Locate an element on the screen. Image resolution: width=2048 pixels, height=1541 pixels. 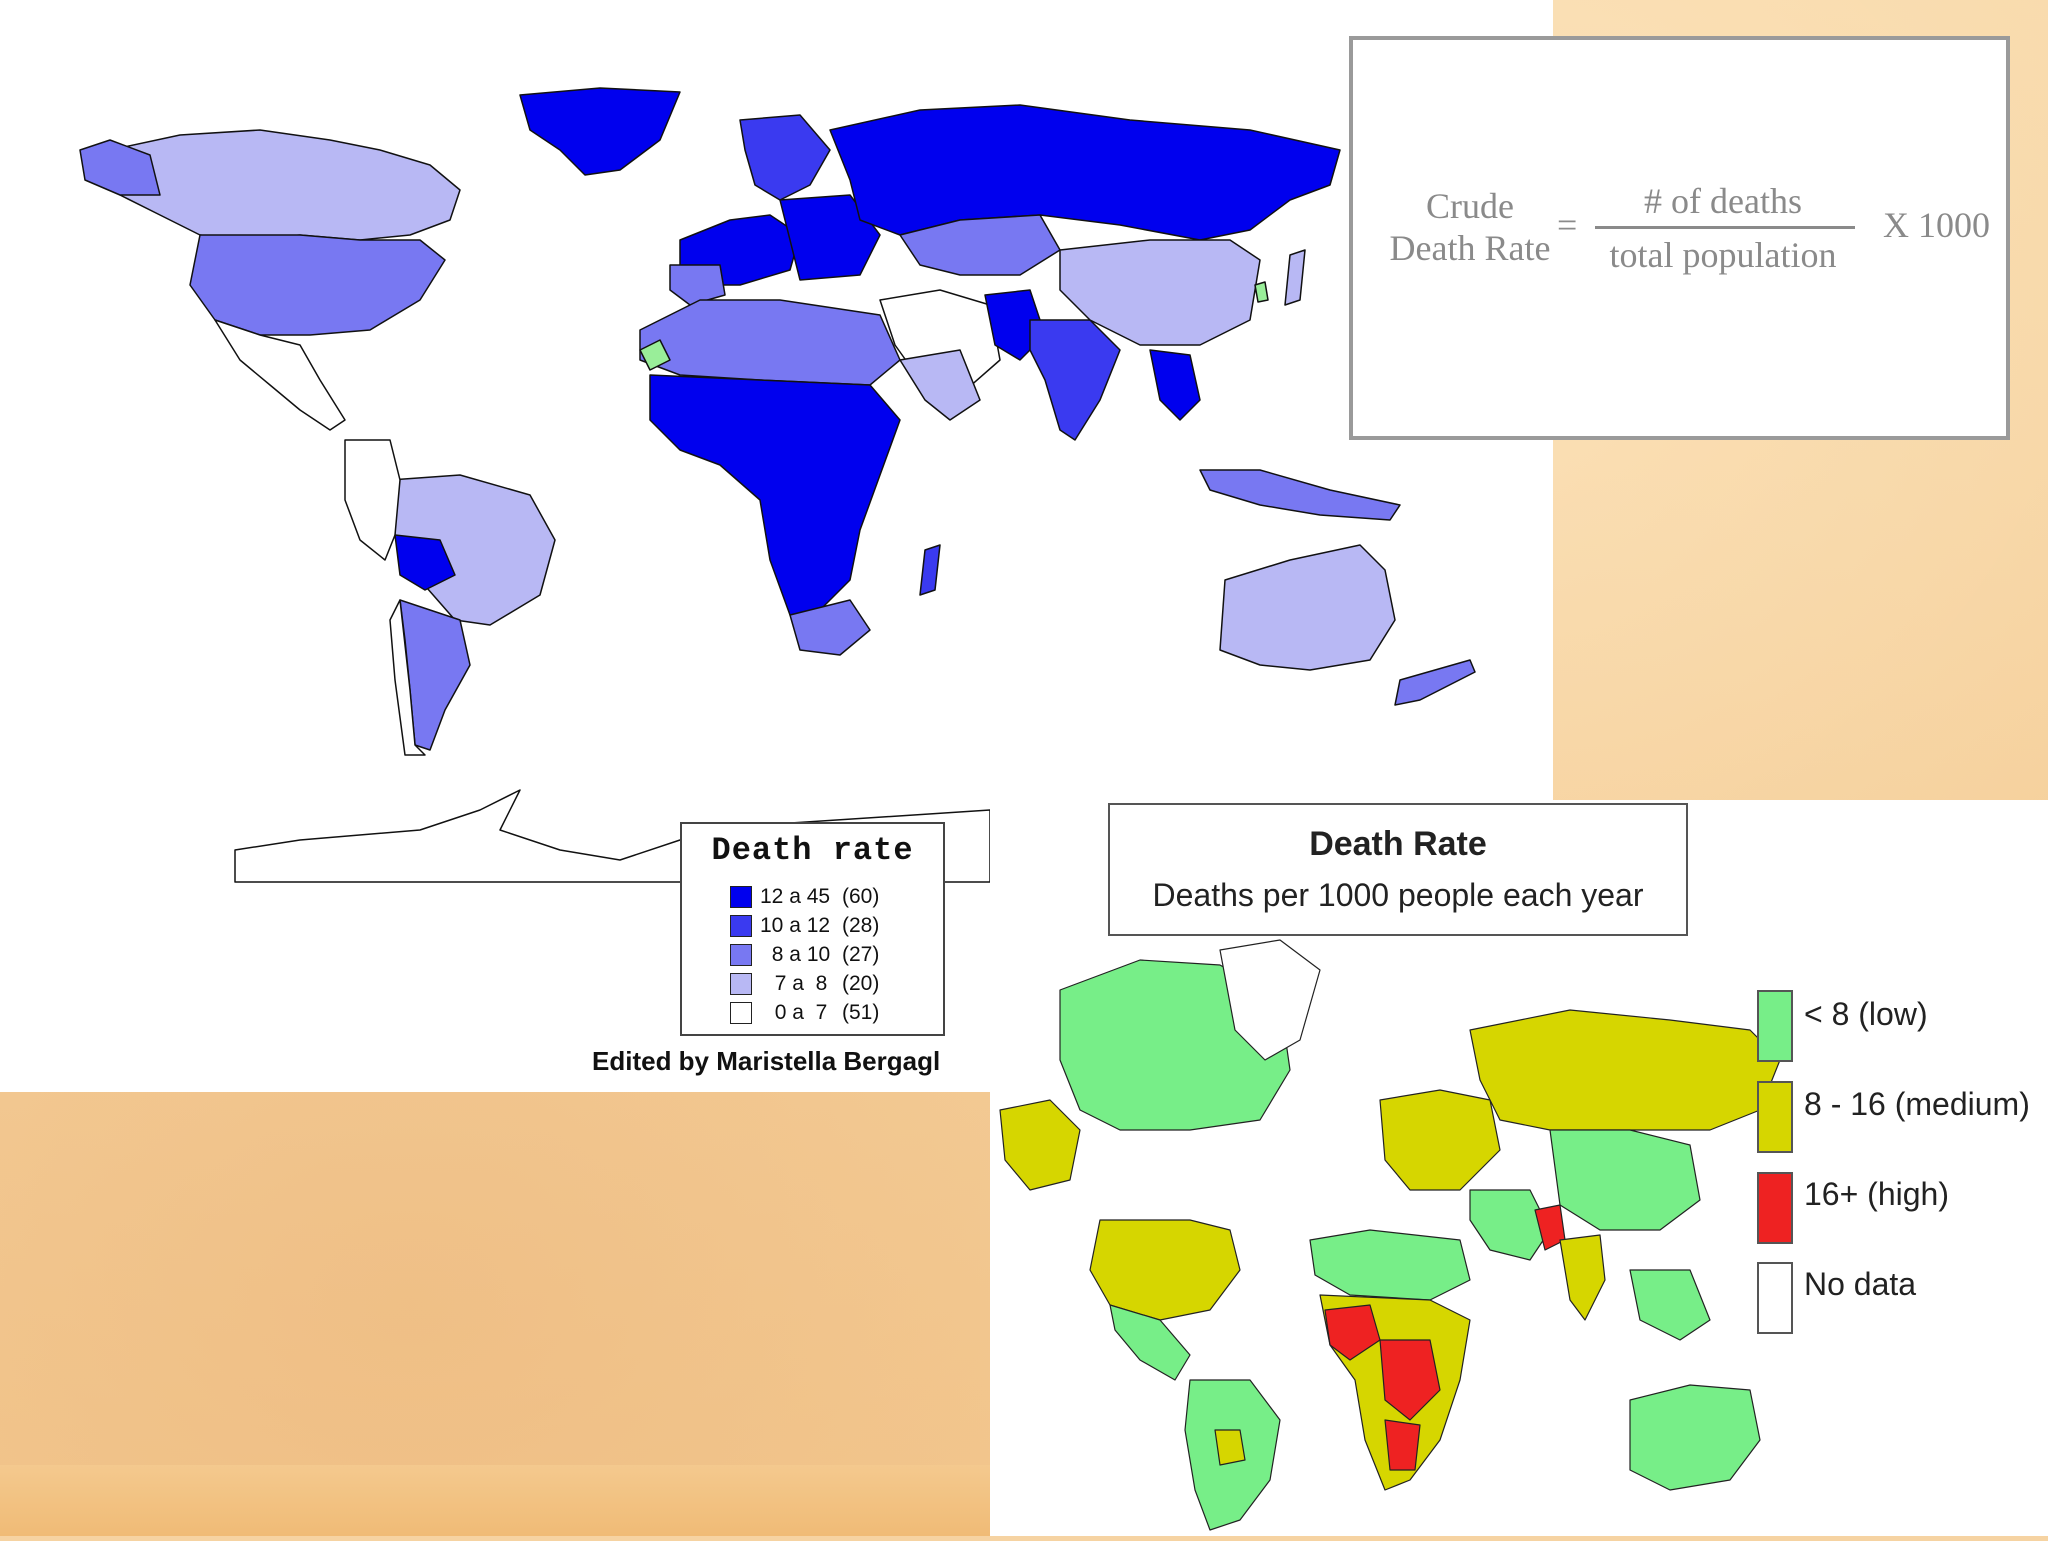
legend-swatch-high is located at coordinates (1775, 1208).